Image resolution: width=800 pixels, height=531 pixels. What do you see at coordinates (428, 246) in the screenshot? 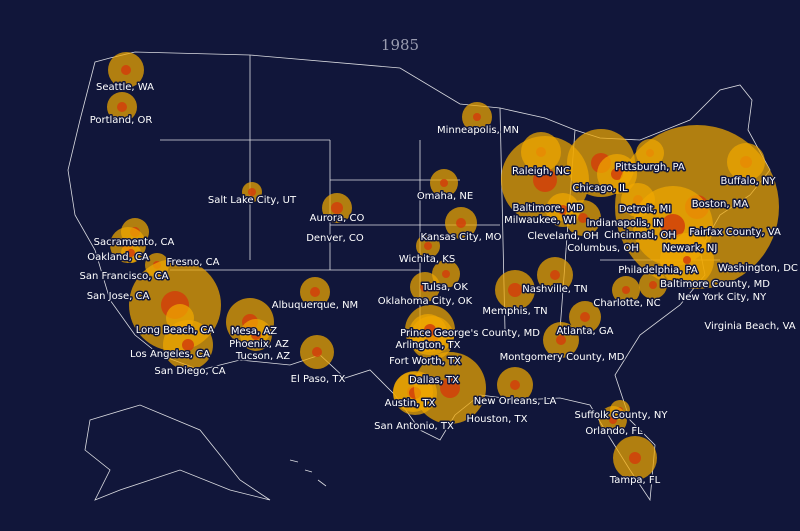
I see `city-inner-dot-wichita-ks` at bounding box center [428, 246].